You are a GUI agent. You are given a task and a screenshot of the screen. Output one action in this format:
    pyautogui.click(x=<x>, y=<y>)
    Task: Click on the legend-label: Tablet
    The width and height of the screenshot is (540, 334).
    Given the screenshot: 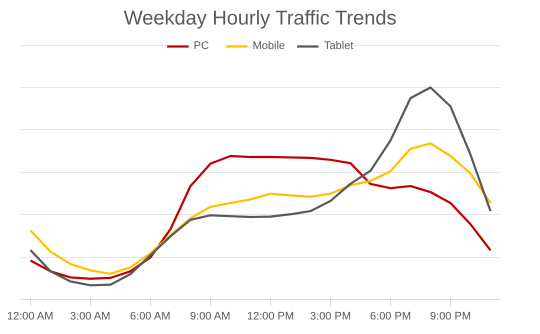 What is the action you would take?
    pyautogui.click(x=339, y=46)
    